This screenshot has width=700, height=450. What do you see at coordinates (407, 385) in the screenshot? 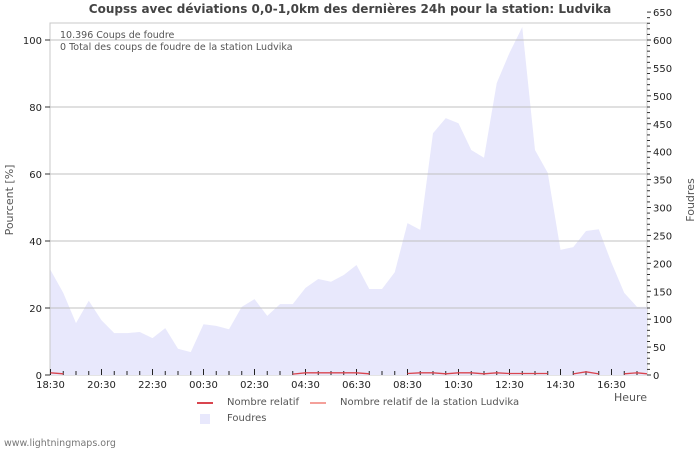
I see `x-tick-label: 08:30` at bounding box center [407, 385].